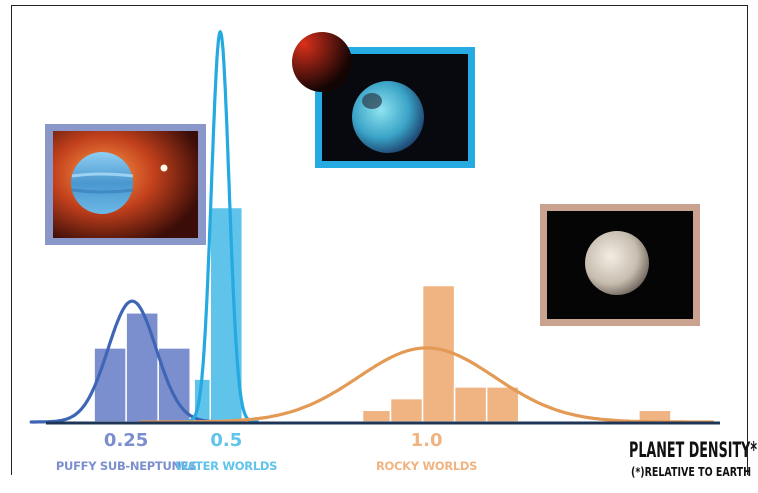 The height and width of the screenshot is (493, 758). What do you see at coordinates (383, 100) in the screenshot?
I see `water-world-planet-image` at bounding box center [383, 100].